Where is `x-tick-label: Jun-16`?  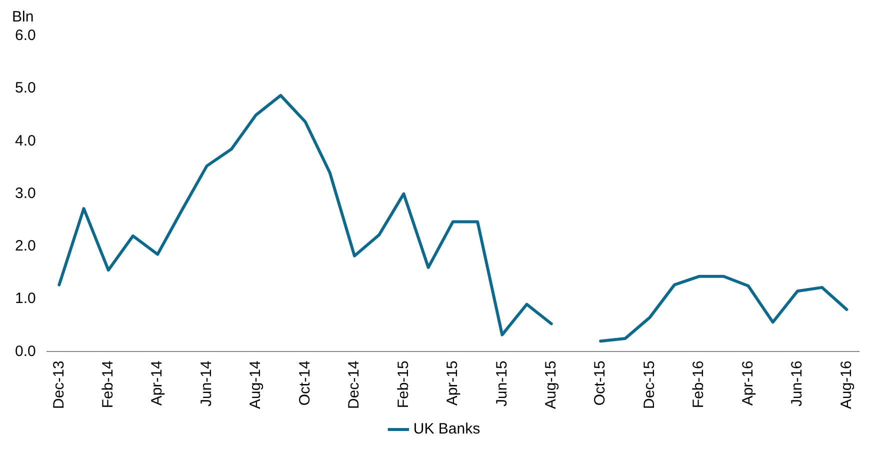 x-tick-label: Jun-16 is located at coordinates (797, 383).